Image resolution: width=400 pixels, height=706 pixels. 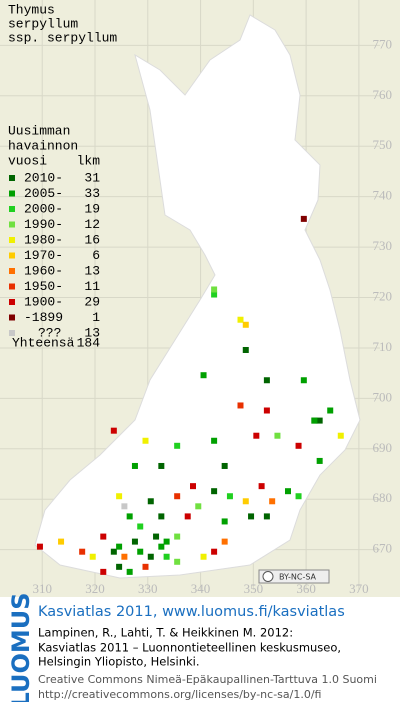 What do you see at coordinates (43, 239) in the screenshot?
I see `legend-label: 1980-` at bounding box center [43, 239].